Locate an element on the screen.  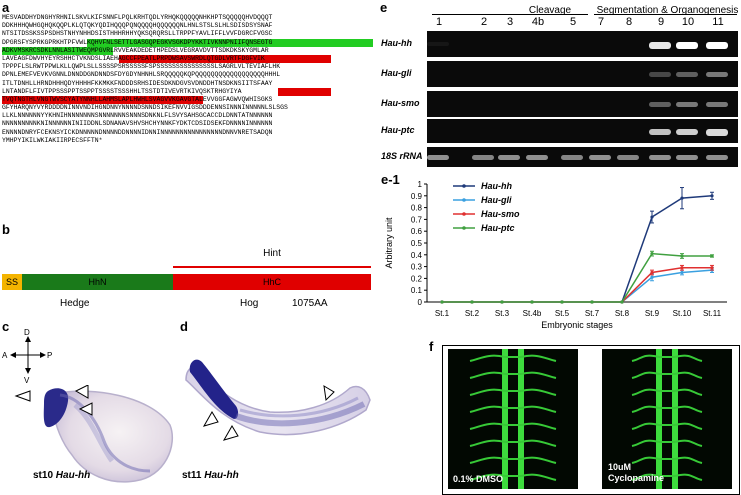
compass-ventral: V is located at coordinates (27, 380).